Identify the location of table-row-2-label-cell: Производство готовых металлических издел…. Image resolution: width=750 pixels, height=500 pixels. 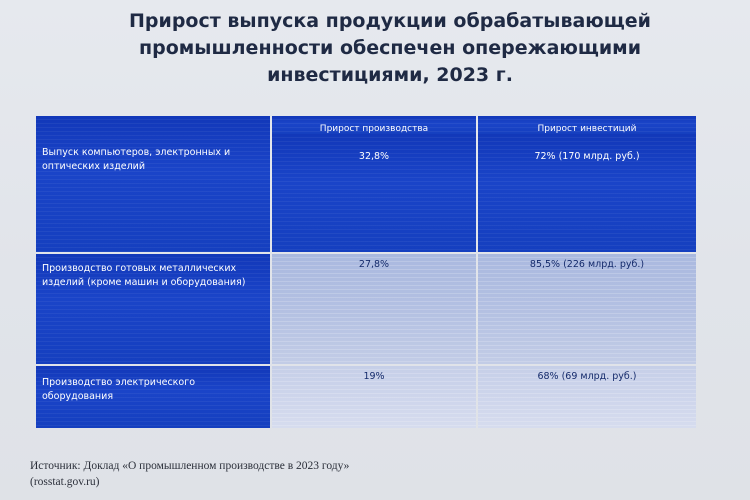
(153, 309).